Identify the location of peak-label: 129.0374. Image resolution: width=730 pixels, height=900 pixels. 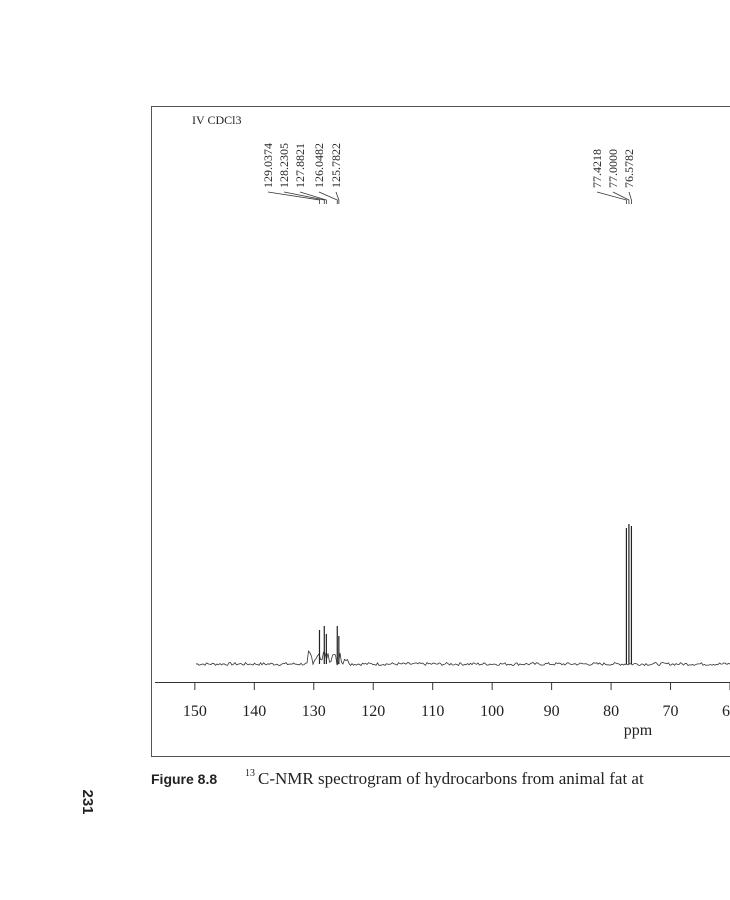
(268, 165).